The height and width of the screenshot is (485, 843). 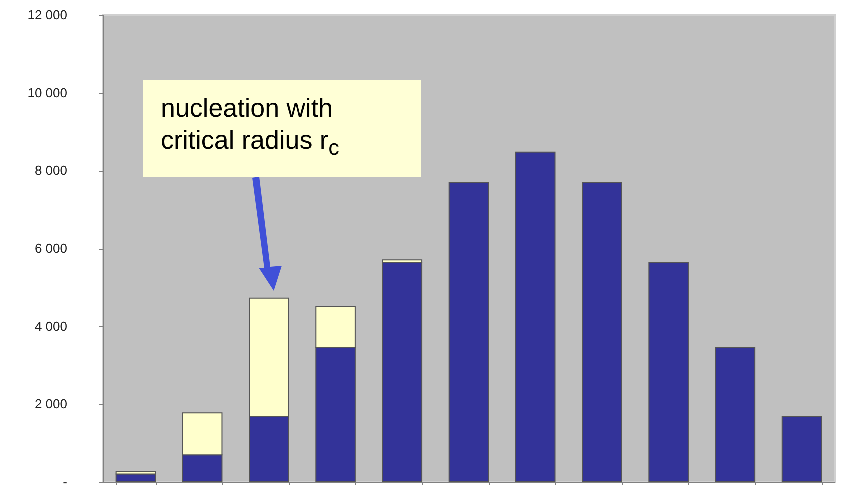 What do you see at coordinates (51, 170) in the screenshot?
I see `y-tick-label: 8 000` at bounding box center [51, 170].